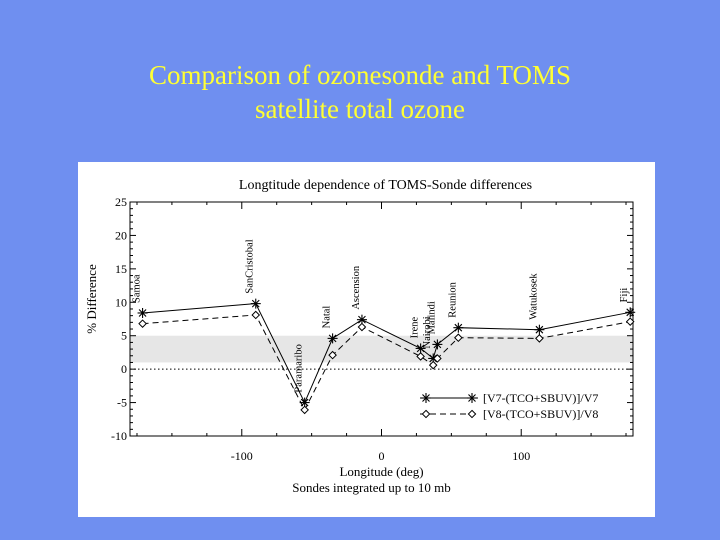 This screenshot has height=540, width=720. I want to click on x-tick-label: -100, so click(242, 456).